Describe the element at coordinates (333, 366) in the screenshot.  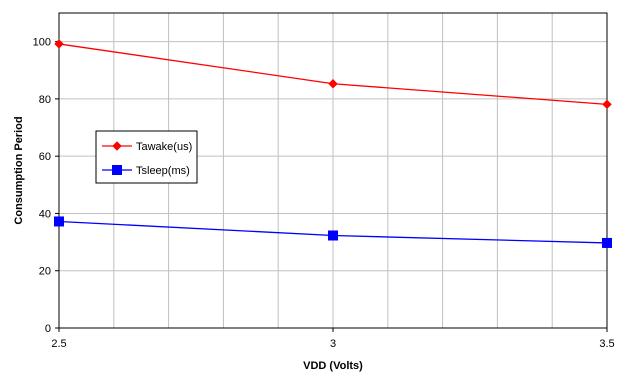
I see `x-axis-title: VDD (Volts)` at that location.